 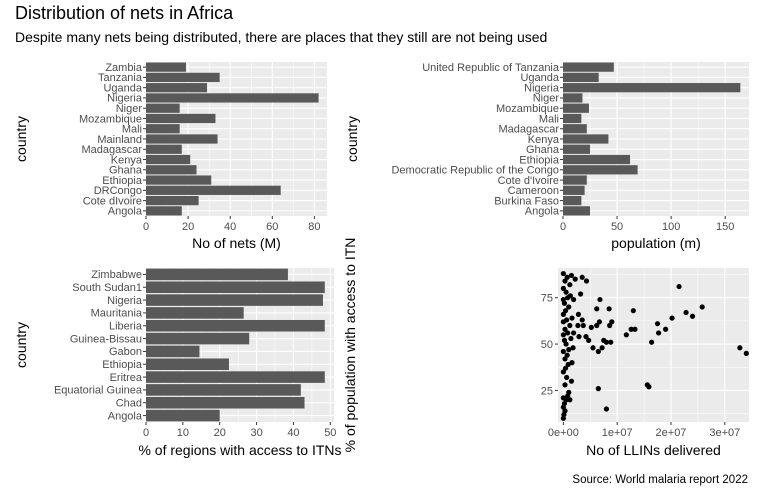 I want to click on y-tick-label: Angola, so click(x=125, y=416).